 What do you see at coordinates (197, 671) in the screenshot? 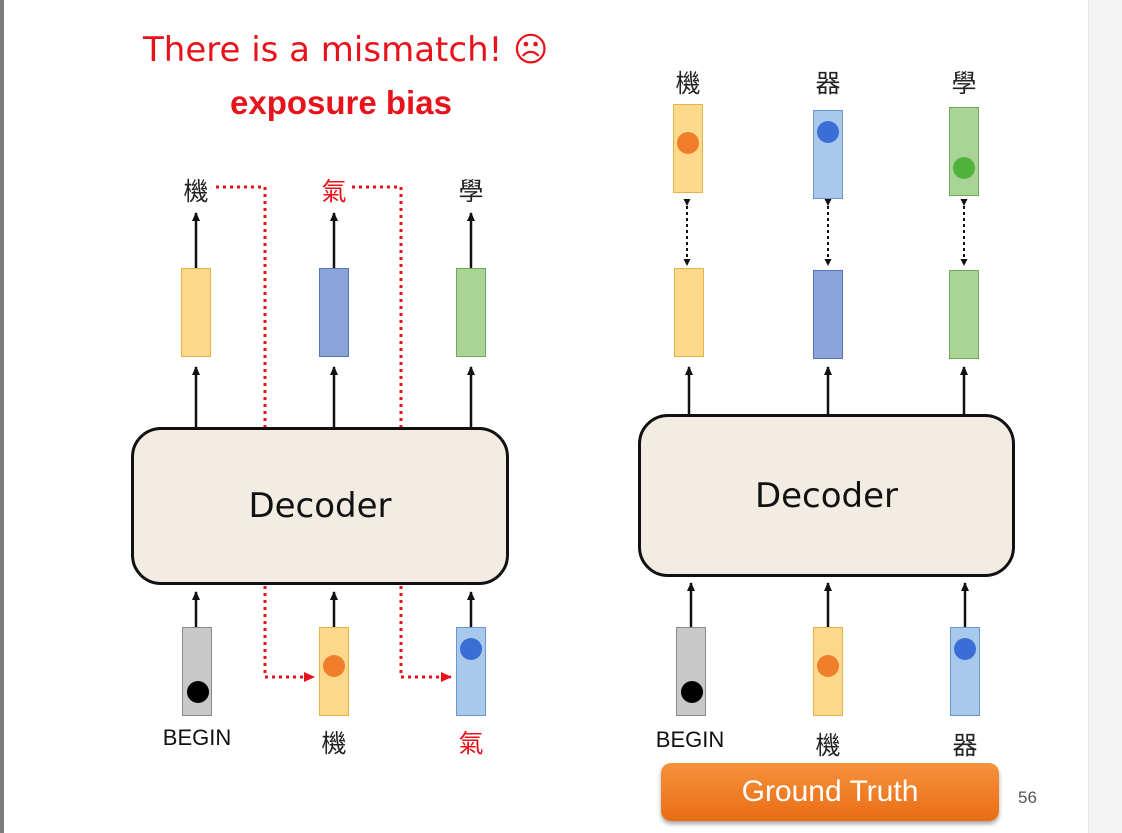
I see `left-input-vector-begin` at bounding box center [197, 671].